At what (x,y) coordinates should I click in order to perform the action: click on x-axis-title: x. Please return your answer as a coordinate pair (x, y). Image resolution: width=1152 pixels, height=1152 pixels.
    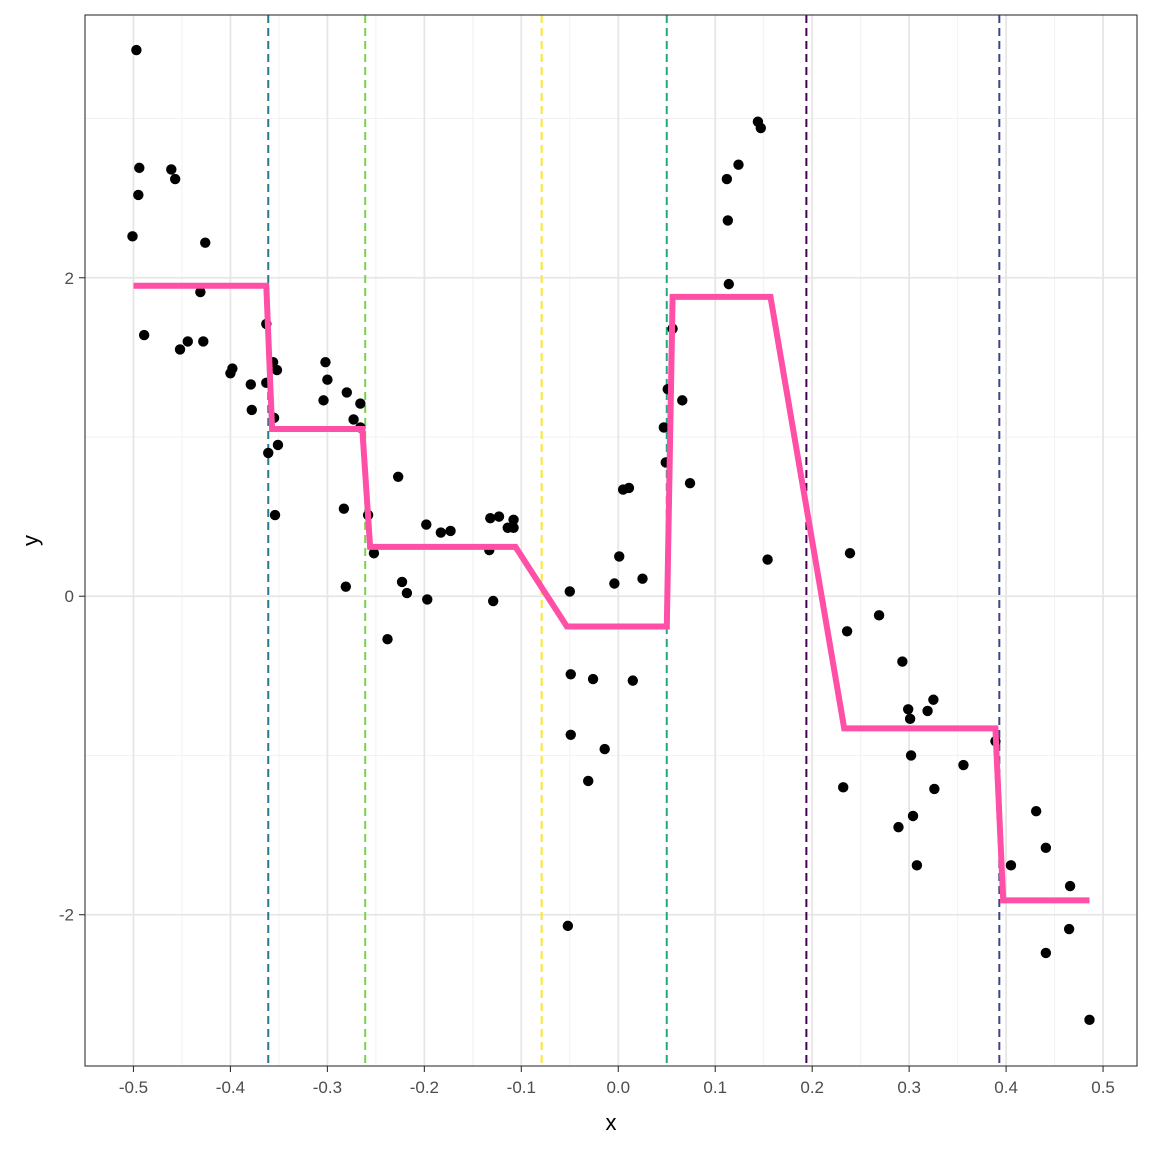
    Looking at the image, I should click on (611, 1122).